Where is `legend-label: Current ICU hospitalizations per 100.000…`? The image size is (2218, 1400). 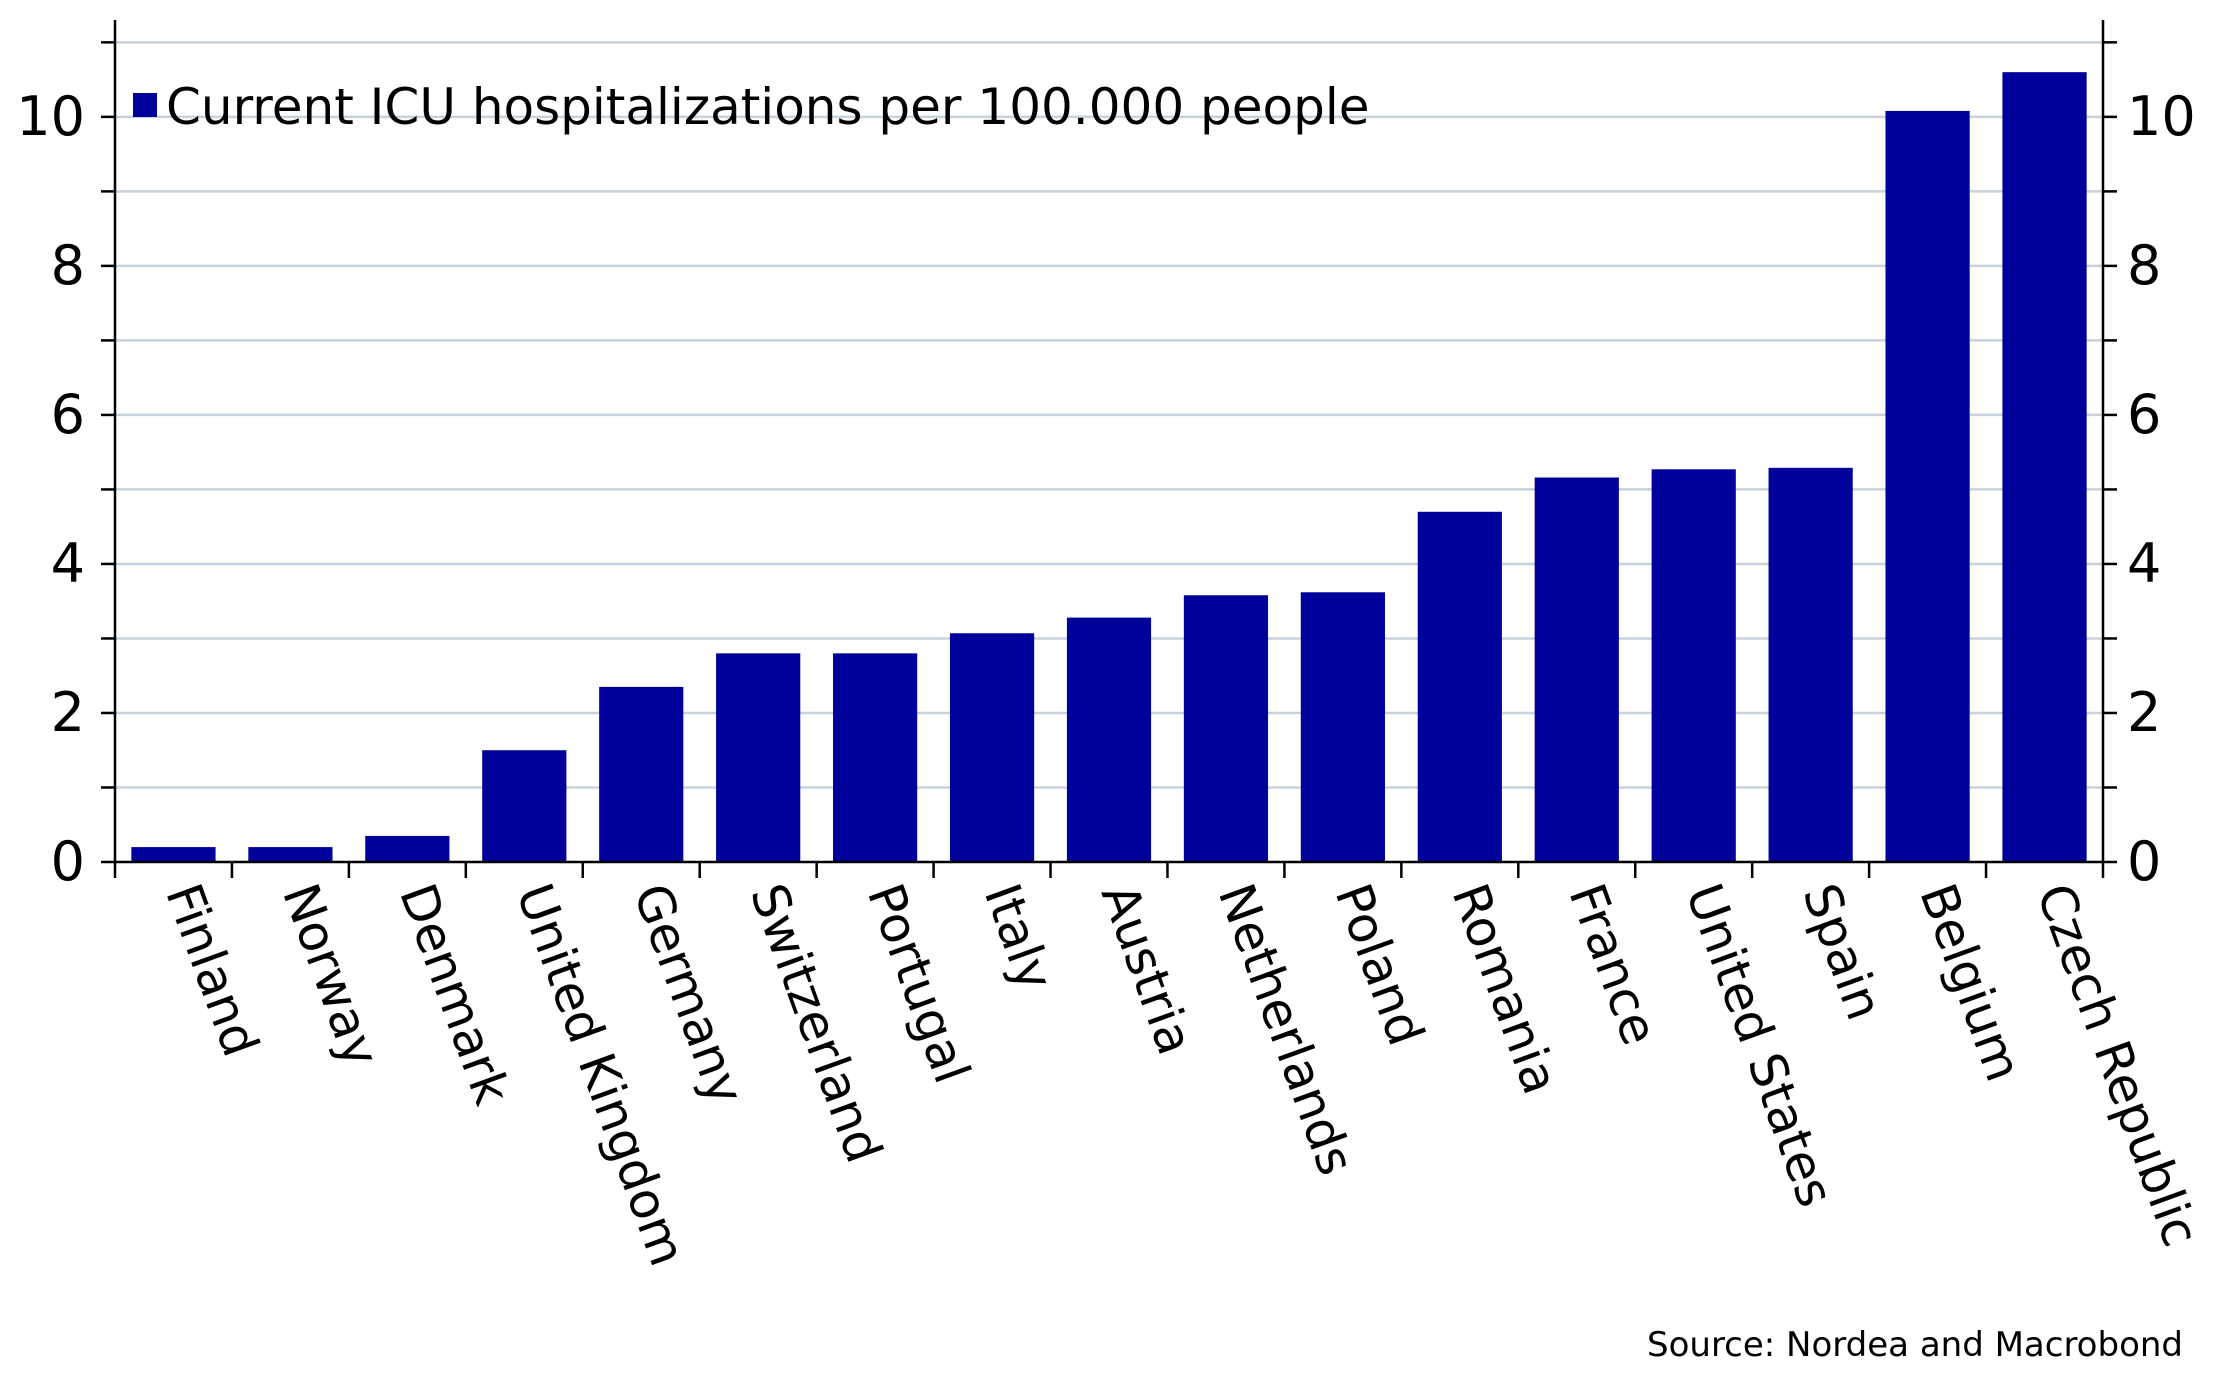
legend-label: Current ICU hospitalizations per 100.000… is located at coordinates (768, 107).